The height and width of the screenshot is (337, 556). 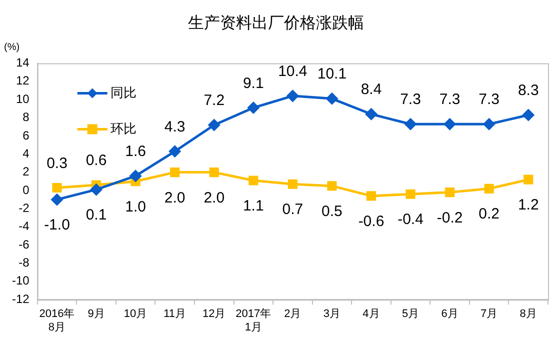 What do you see at coordinates (214, 314) in the screenshot?
I see `x-tick-label: 12月` at bounding box center [214, 314].